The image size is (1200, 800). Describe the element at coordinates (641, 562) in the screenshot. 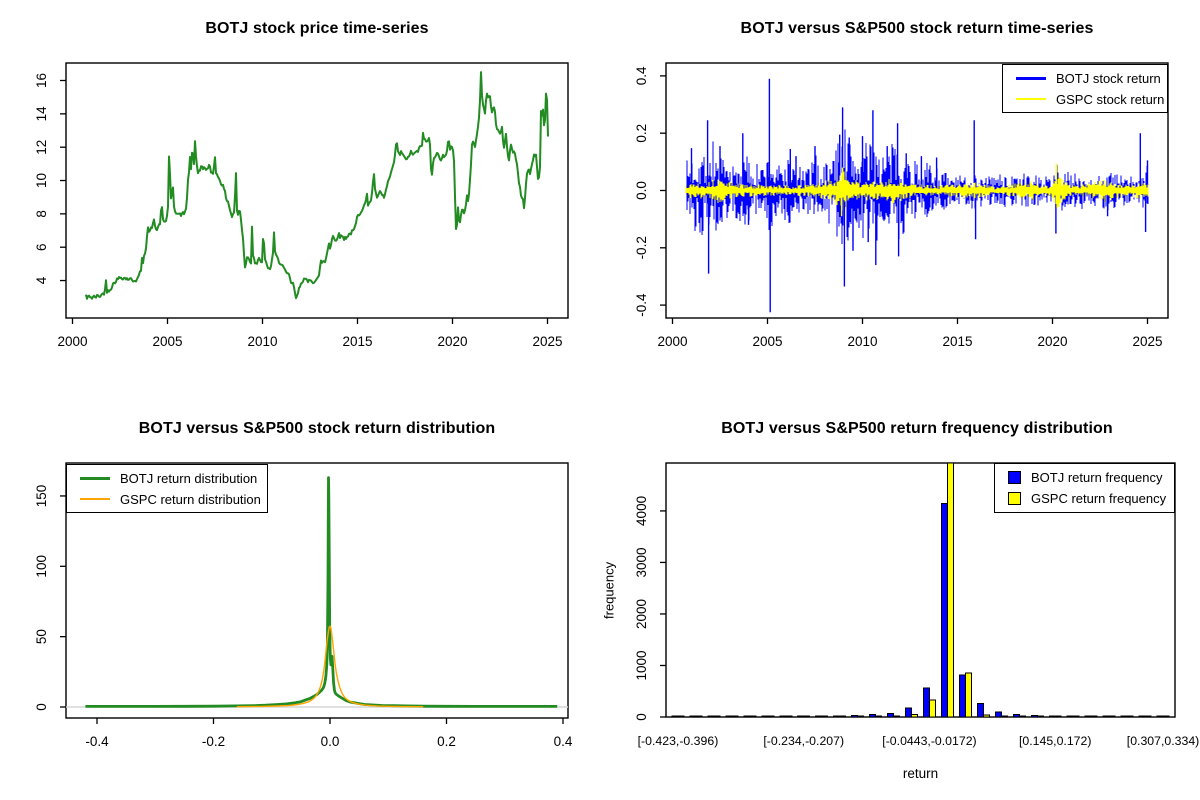

I see `svg-text: 3000` at that location.